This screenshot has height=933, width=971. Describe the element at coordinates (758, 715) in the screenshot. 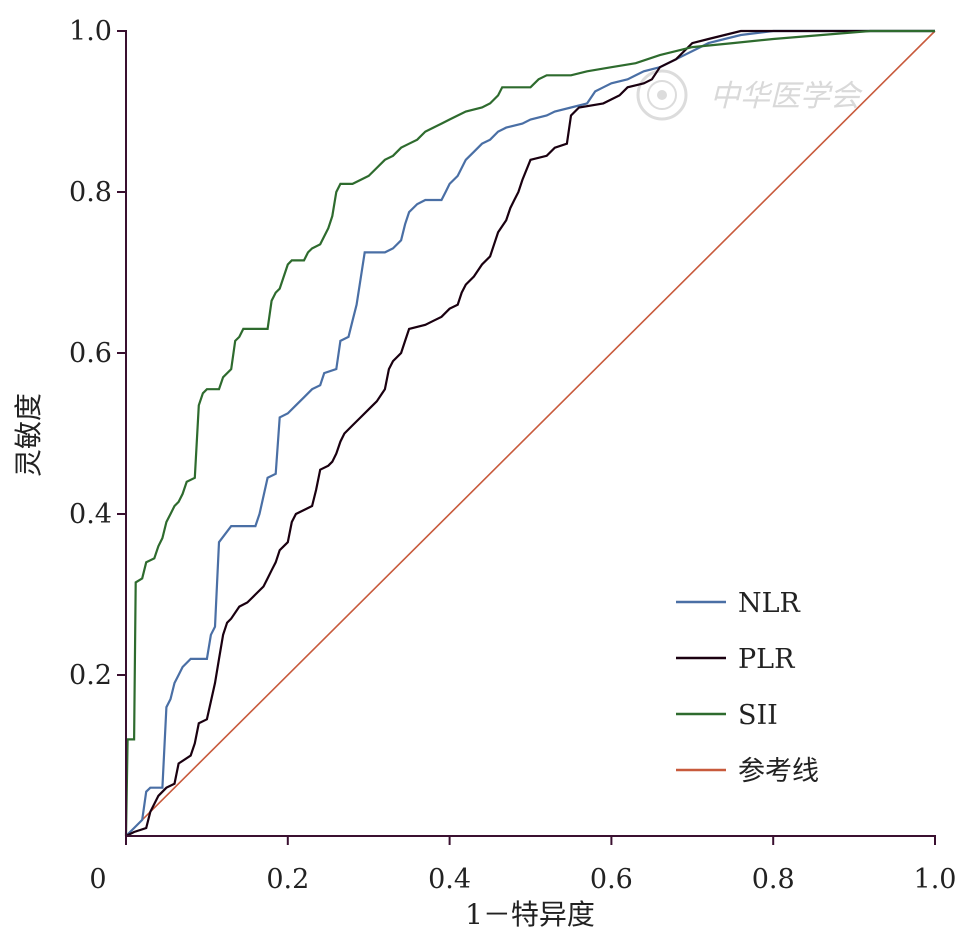

I see `legend-label: SII` at that location.